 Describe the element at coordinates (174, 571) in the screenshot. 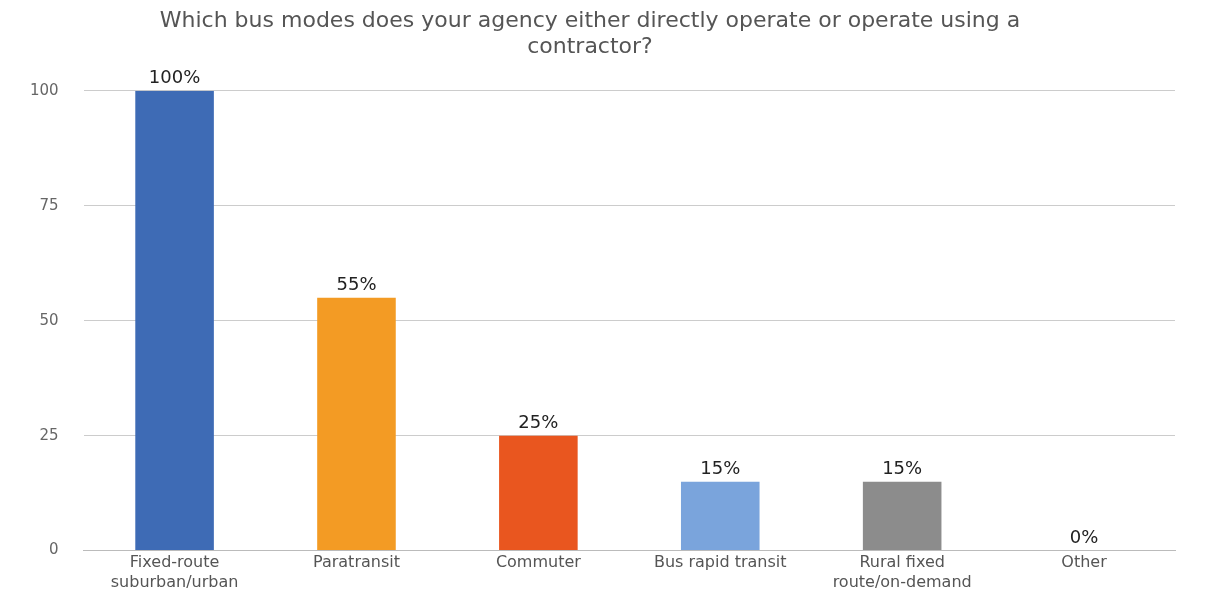

I see `x-tick-label: Fixed-route suburban/urban` at that location.